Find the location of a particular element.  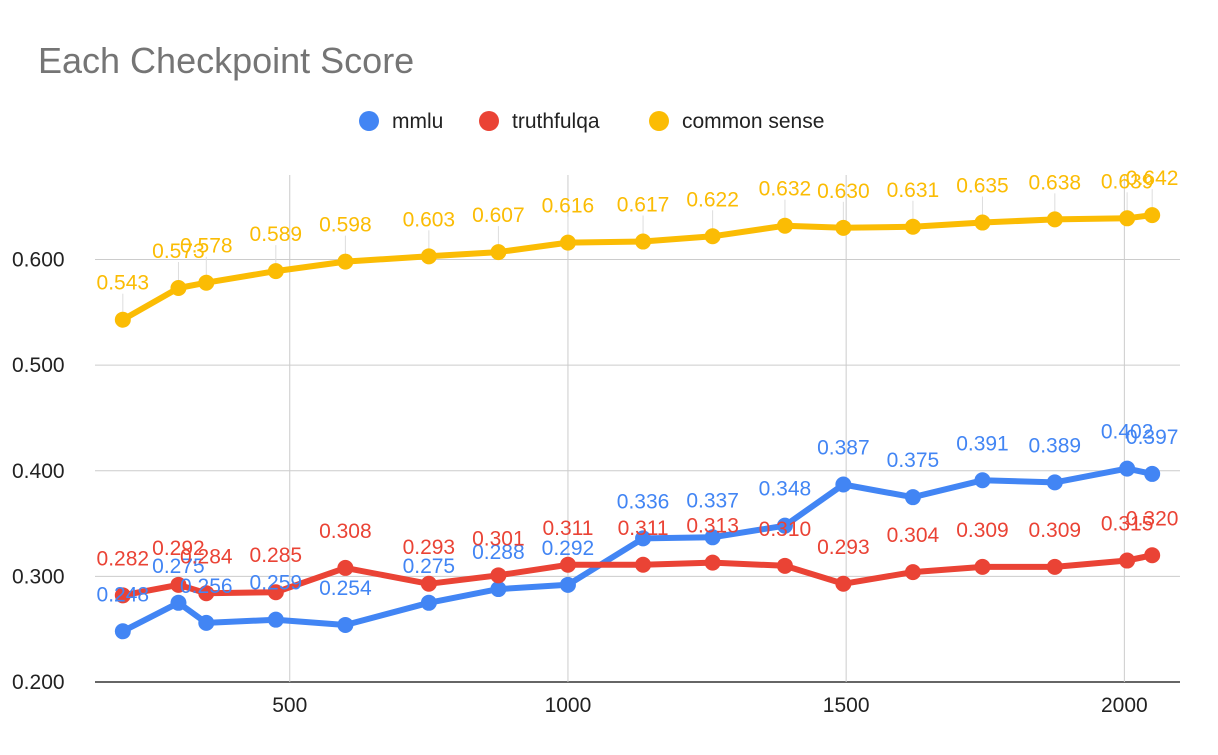

data-label: 0.632 is located at coordinates (785, 189).